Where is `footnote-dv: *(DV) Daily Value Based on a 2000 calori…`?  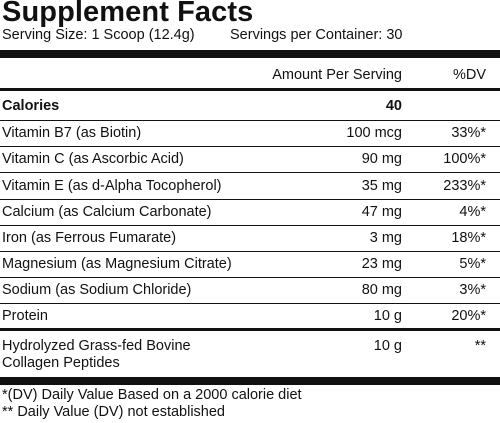 footnote-dv: *(DV) Daily Value Based on a 2000 calori… is located at coordinates (152, 395).